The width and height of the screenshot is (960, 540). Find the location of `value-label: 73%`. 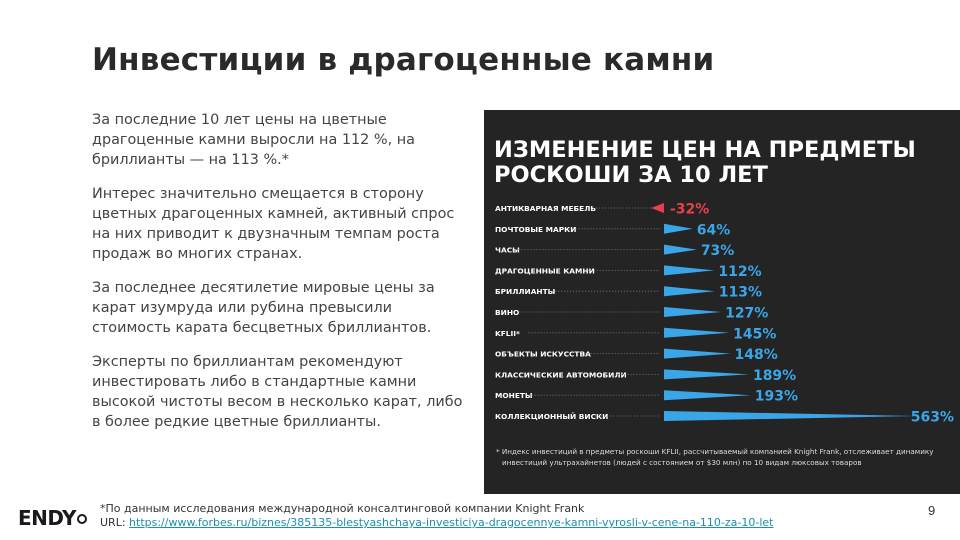

value-label: 73% is located at coordinates (718, 251).